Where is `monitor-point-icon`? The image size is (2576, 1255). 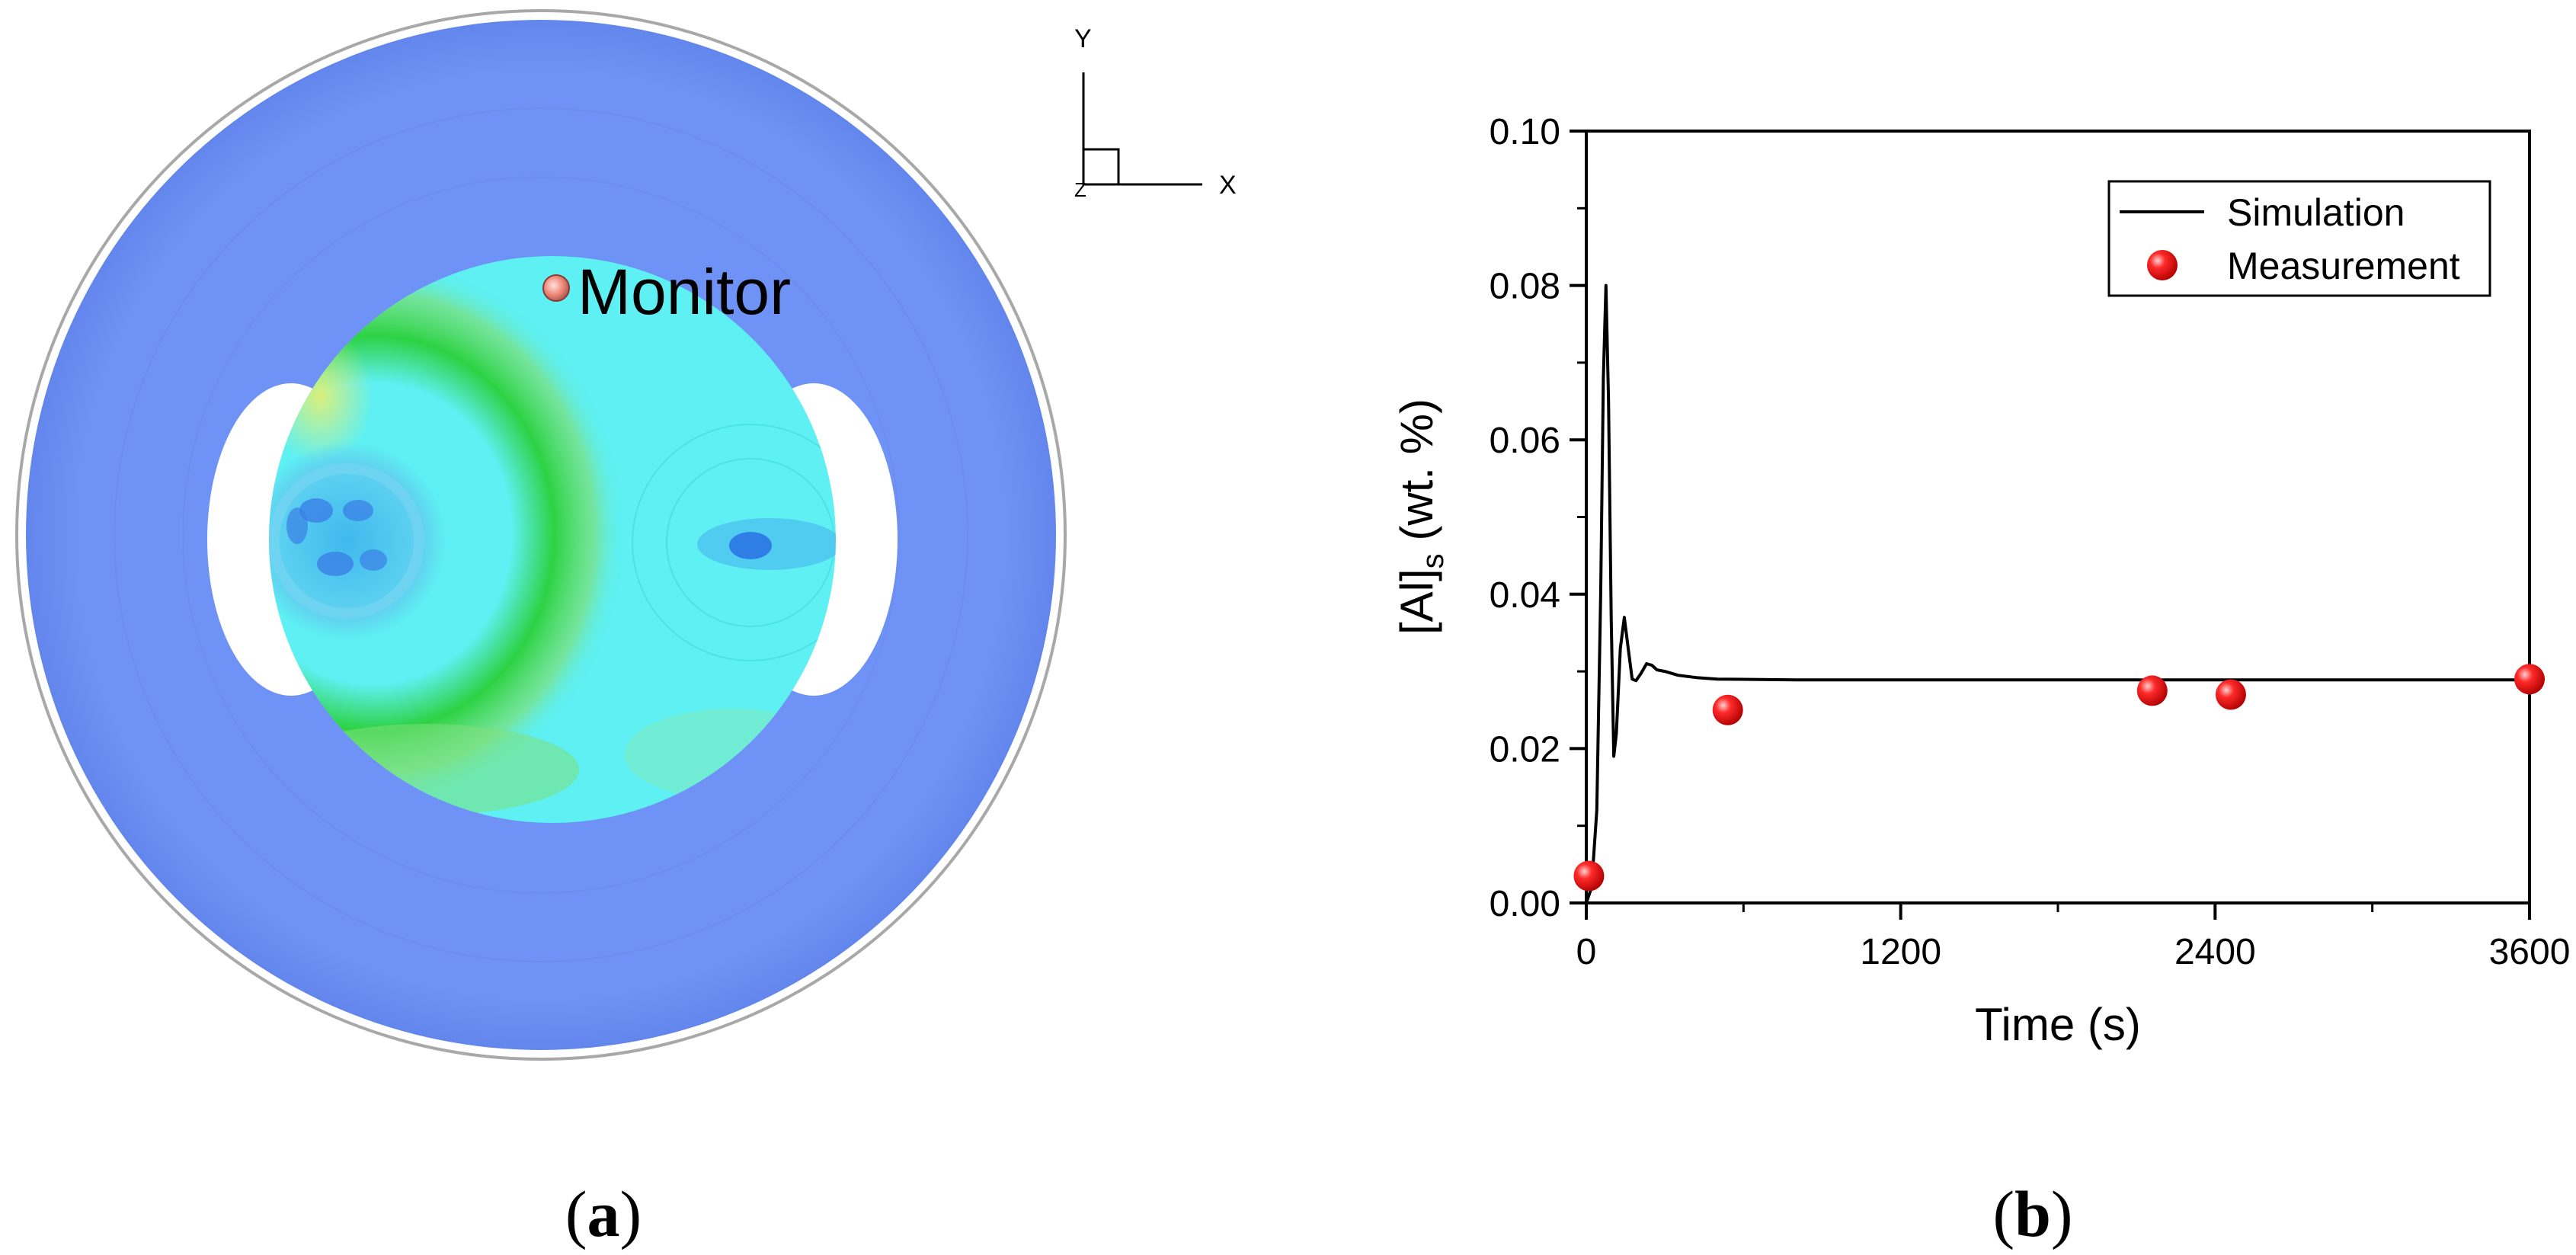
monitor-point-icon is located at coordinates (556, 288).